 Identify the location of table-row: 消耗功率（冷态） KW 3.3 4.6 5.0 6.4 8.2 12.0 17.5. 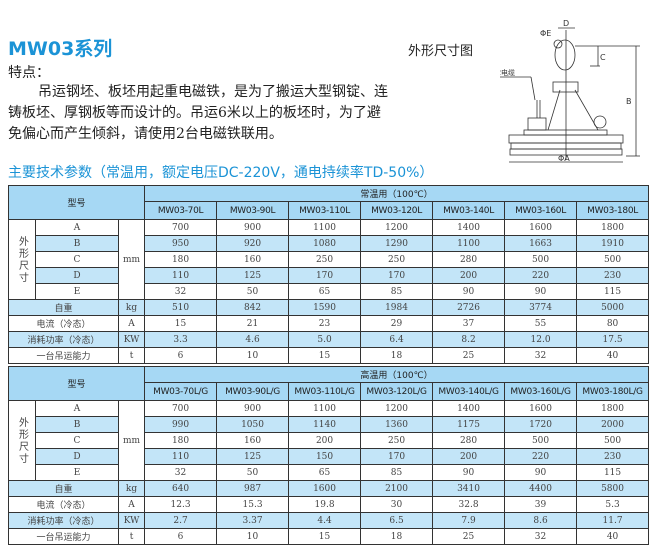
(329, 339).